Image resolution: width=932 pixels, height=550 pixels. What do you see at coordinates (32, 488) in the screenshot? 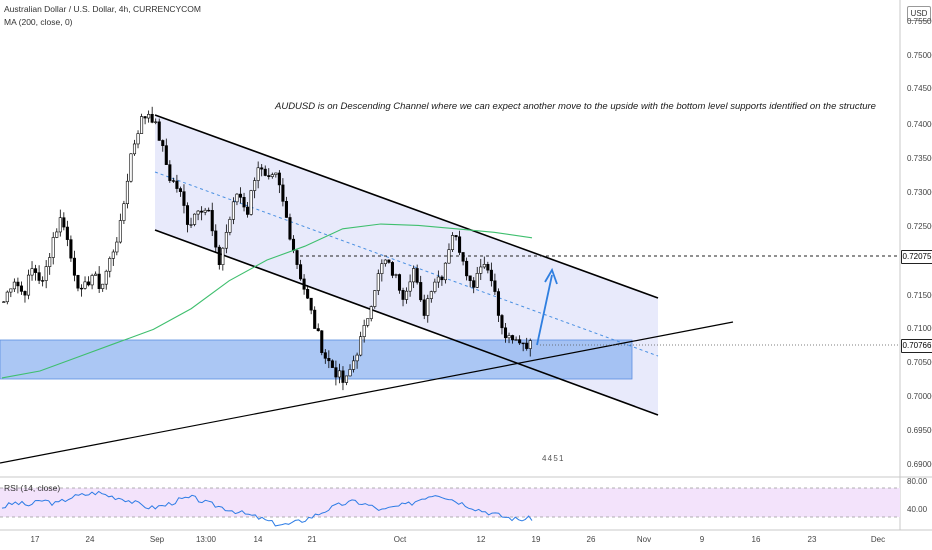
I see `rsi-legend: RSI (14, close)` at bounding box center [32, 488].